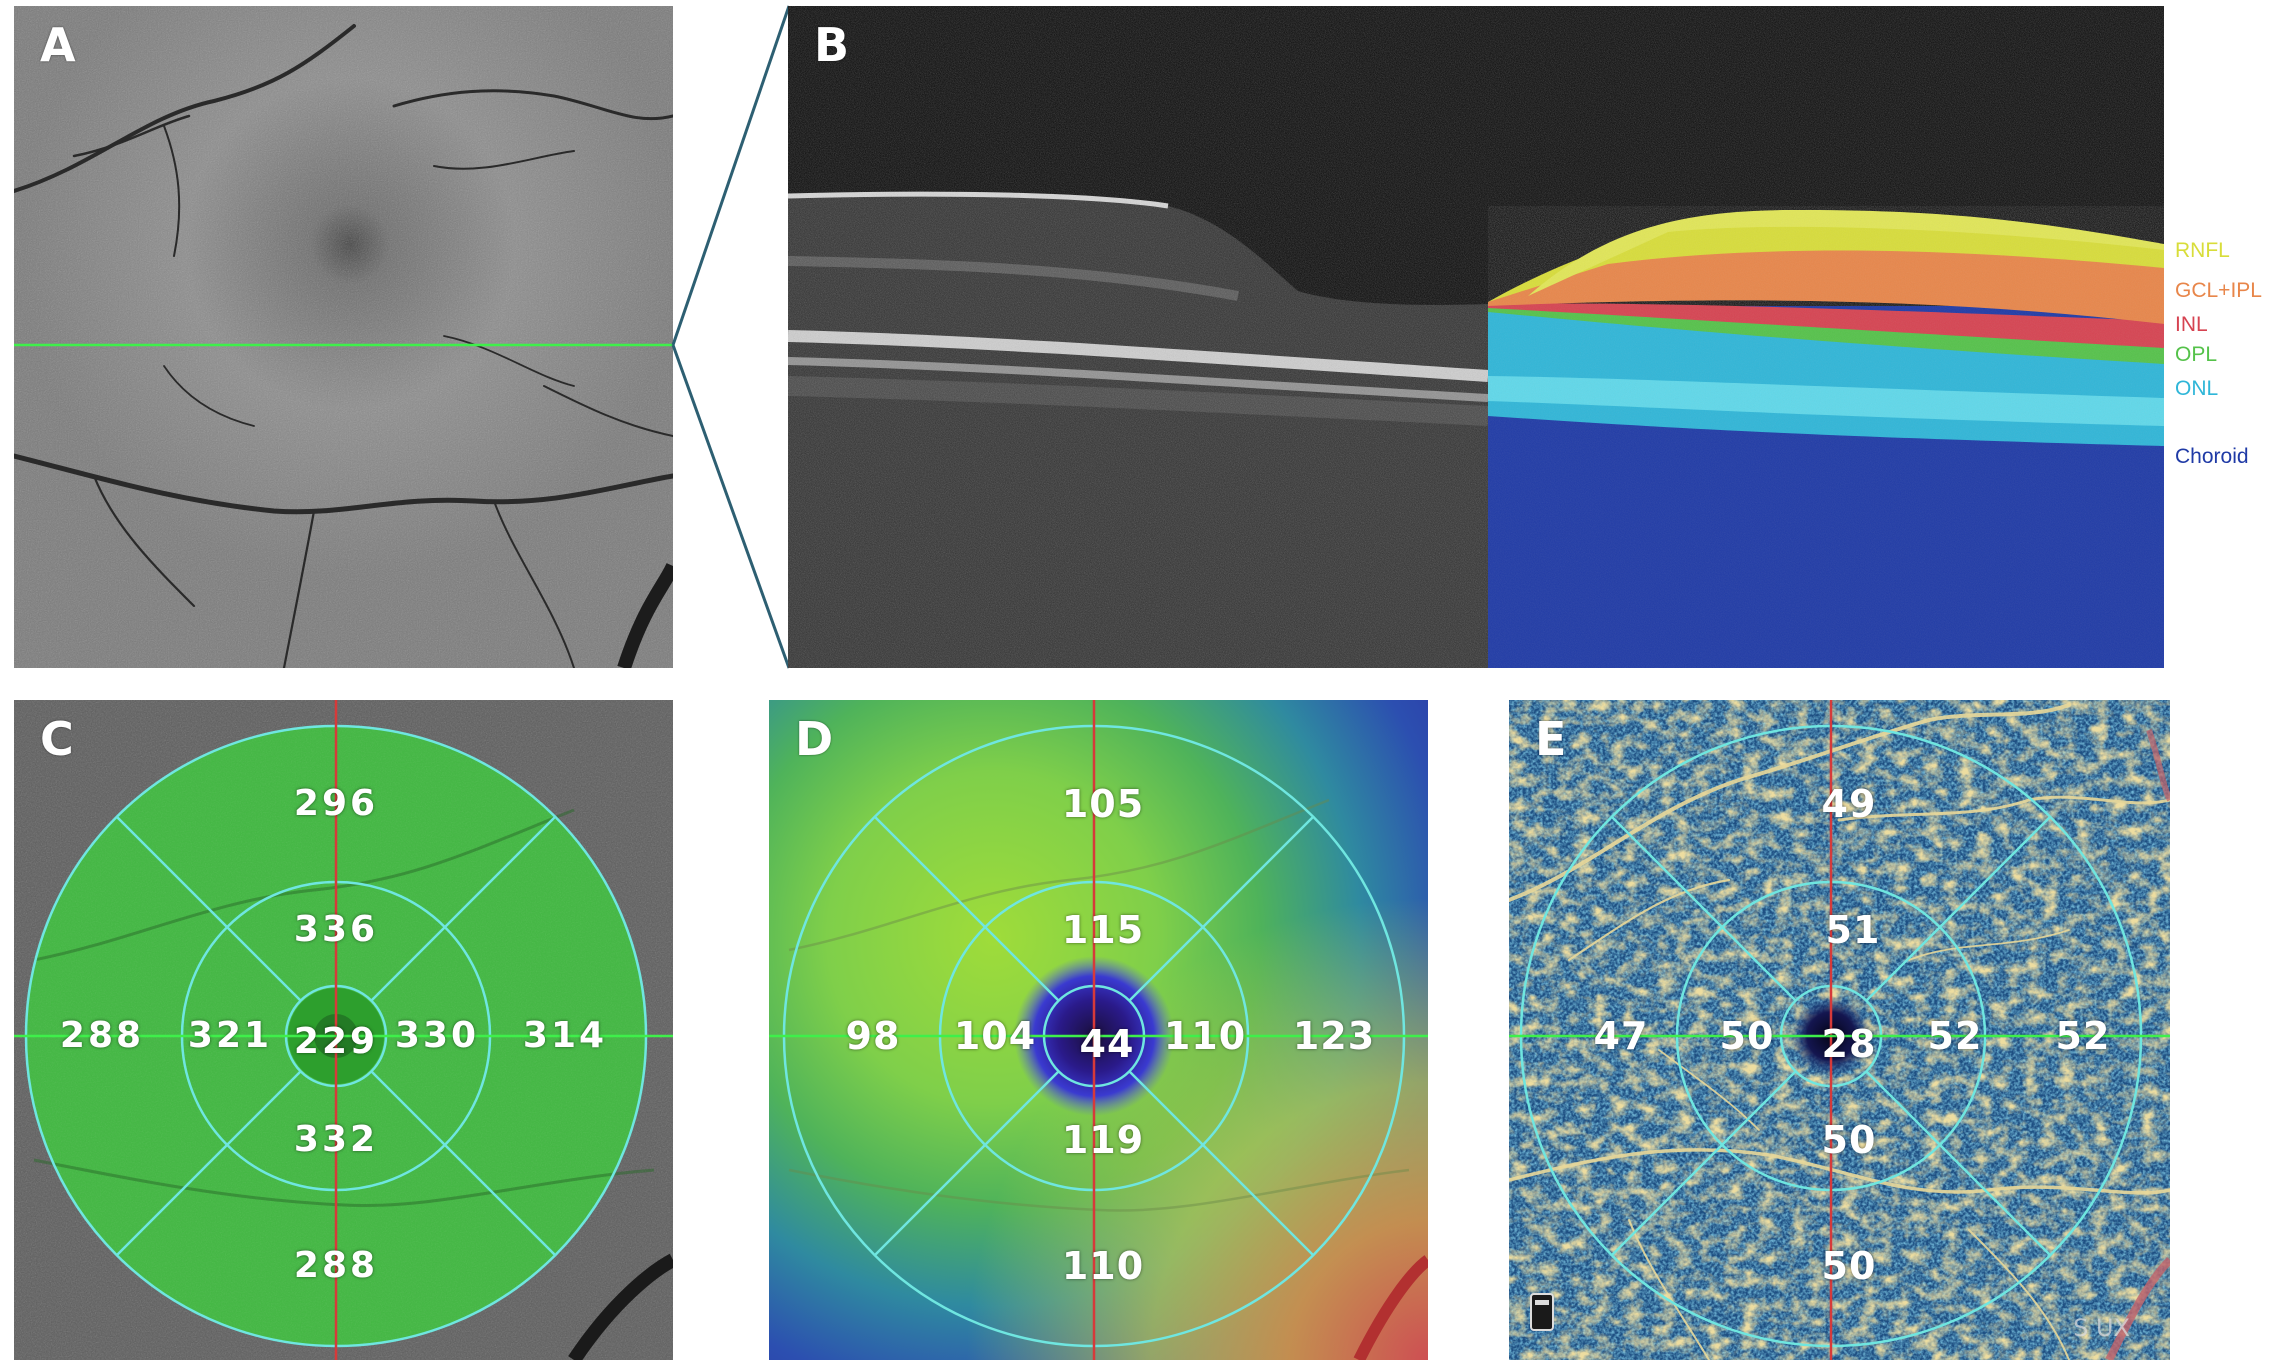 Image resolution: width=2279 pixels, height=1367 pixels. What do you see at coordinates (1551, 739) in the screenshot?
I see `panel-label: E` at bounding box center [1551, 739].